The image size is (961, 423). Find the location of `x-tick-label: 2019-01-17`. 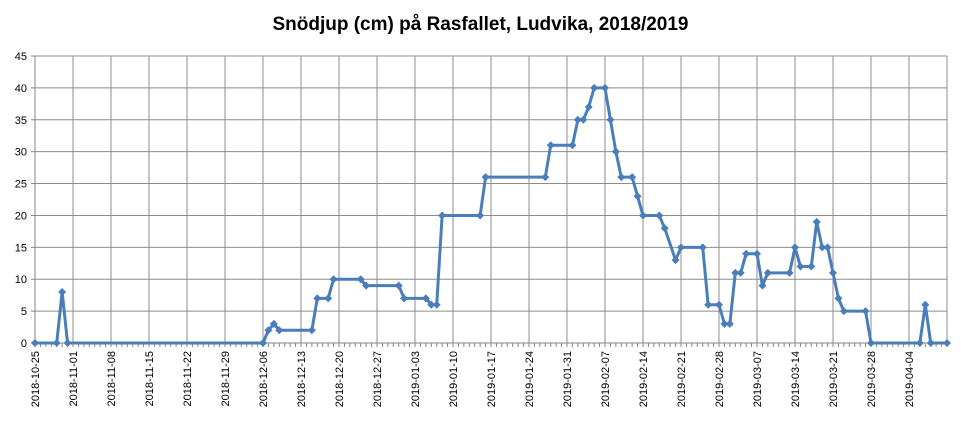

x-tick-label: 2019-01-17 is located at coordinates (492, 379).